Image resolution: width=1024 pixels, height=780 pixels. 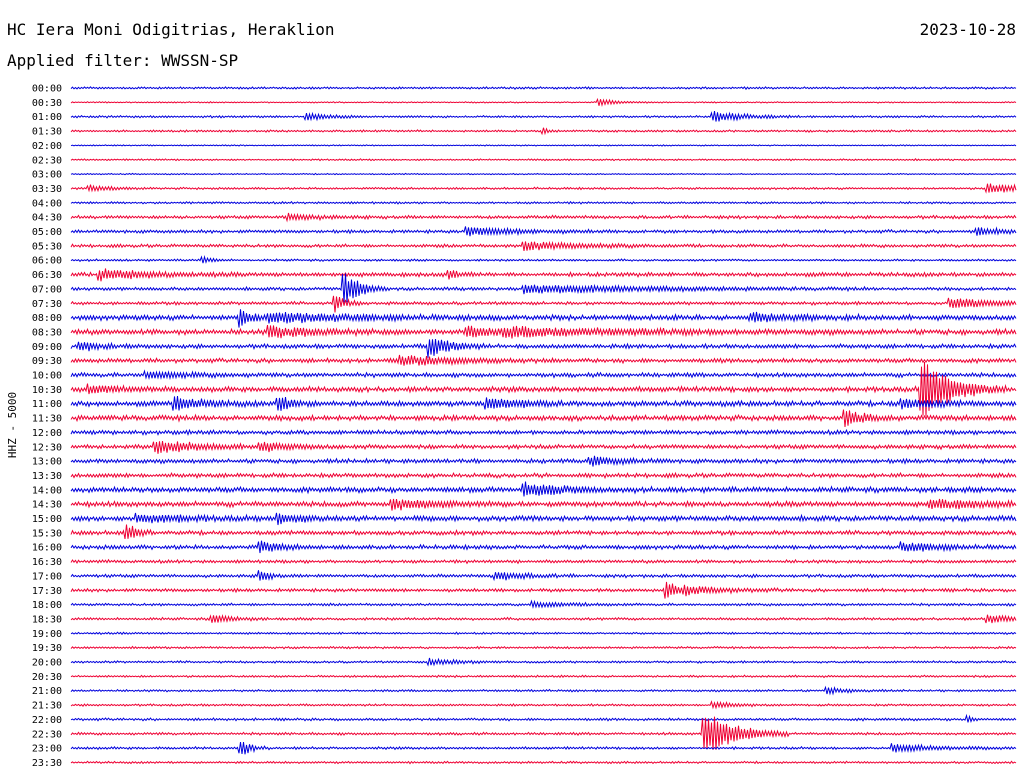 I want to click on row-time-label: 12:30, so click(x=47, y=447).